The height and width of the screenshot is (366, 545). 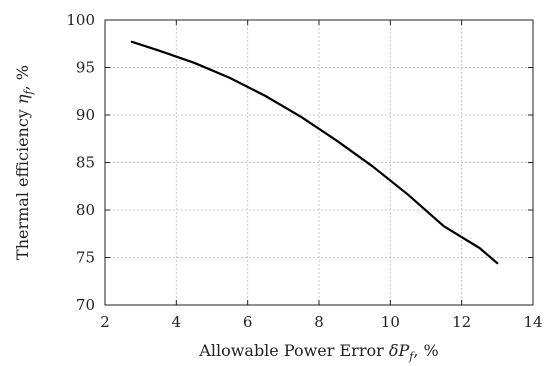 What do you see at coordinates (399, 350) in the screenshot?
I see `x-label-symbol: δP` at bounding box center [399, 350].